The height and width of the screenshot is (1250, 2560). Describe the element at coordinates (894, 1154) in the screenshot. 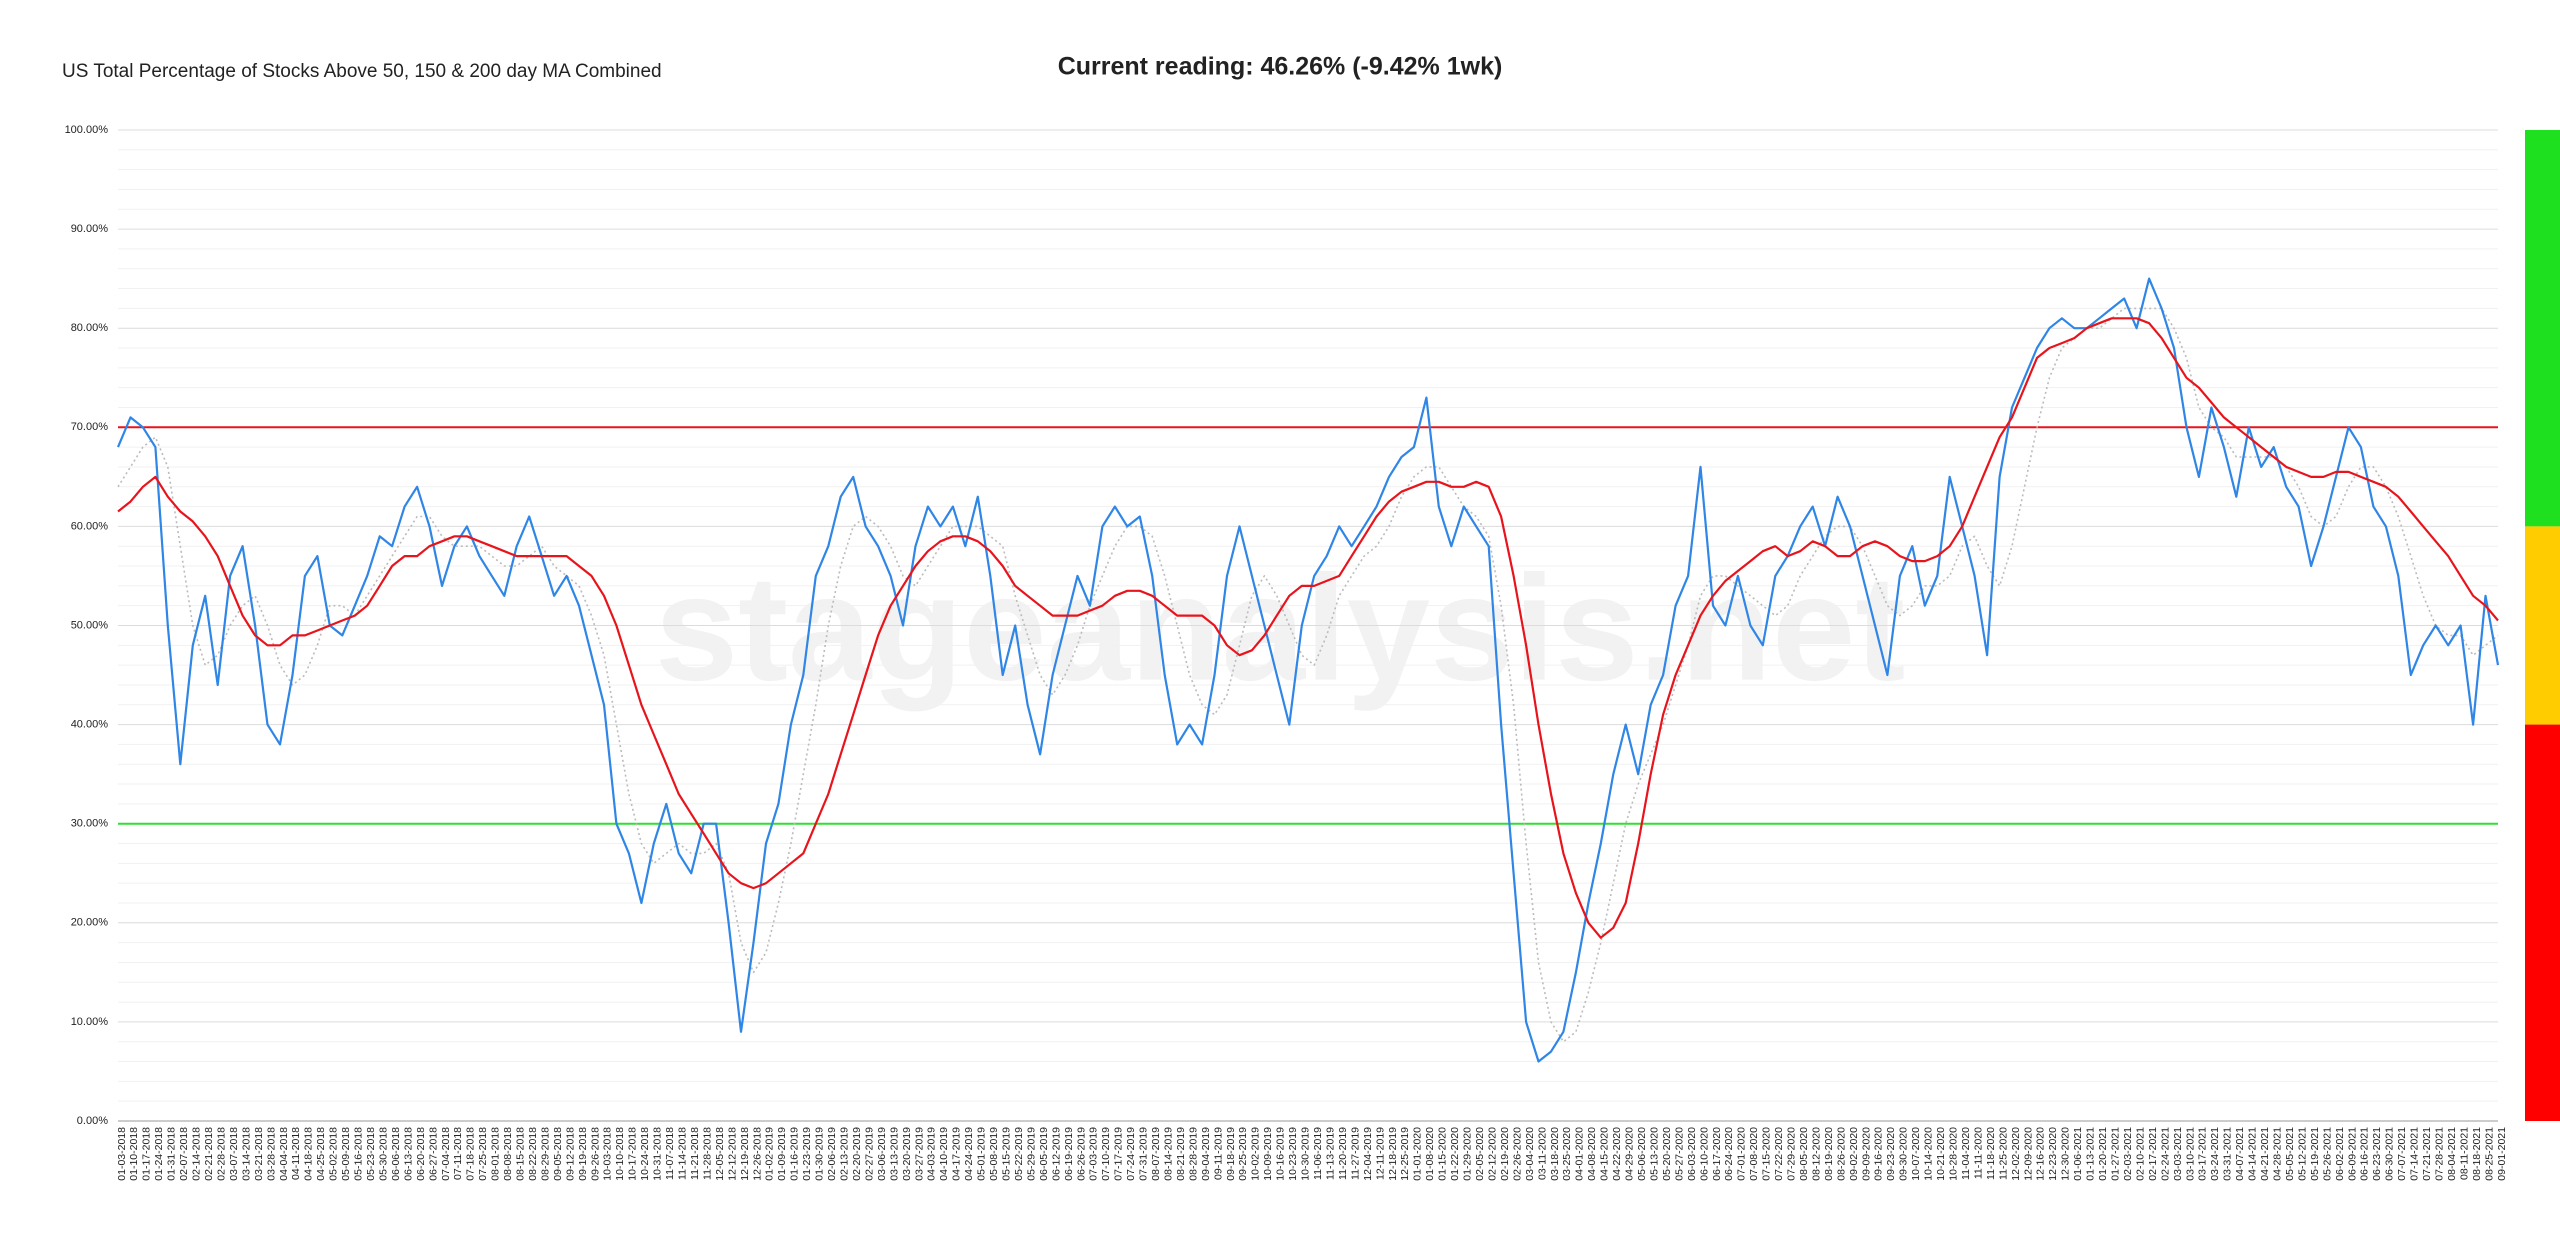

I see `x-tick-label: 03-13-2019` at that location.